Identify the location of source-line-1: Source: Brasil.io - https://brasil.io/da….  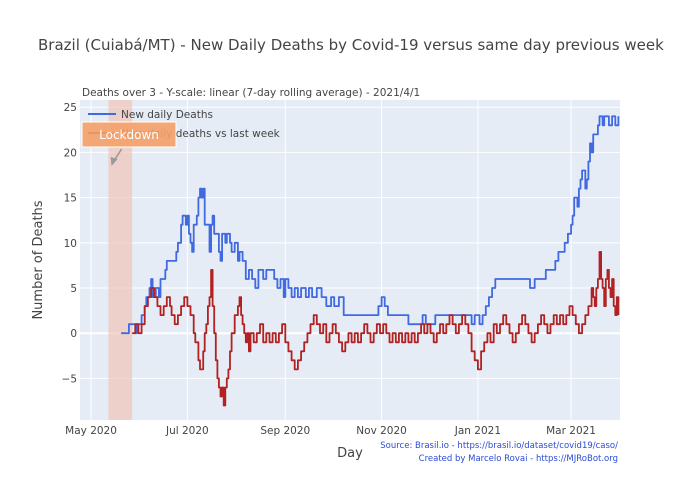
(499, 446).